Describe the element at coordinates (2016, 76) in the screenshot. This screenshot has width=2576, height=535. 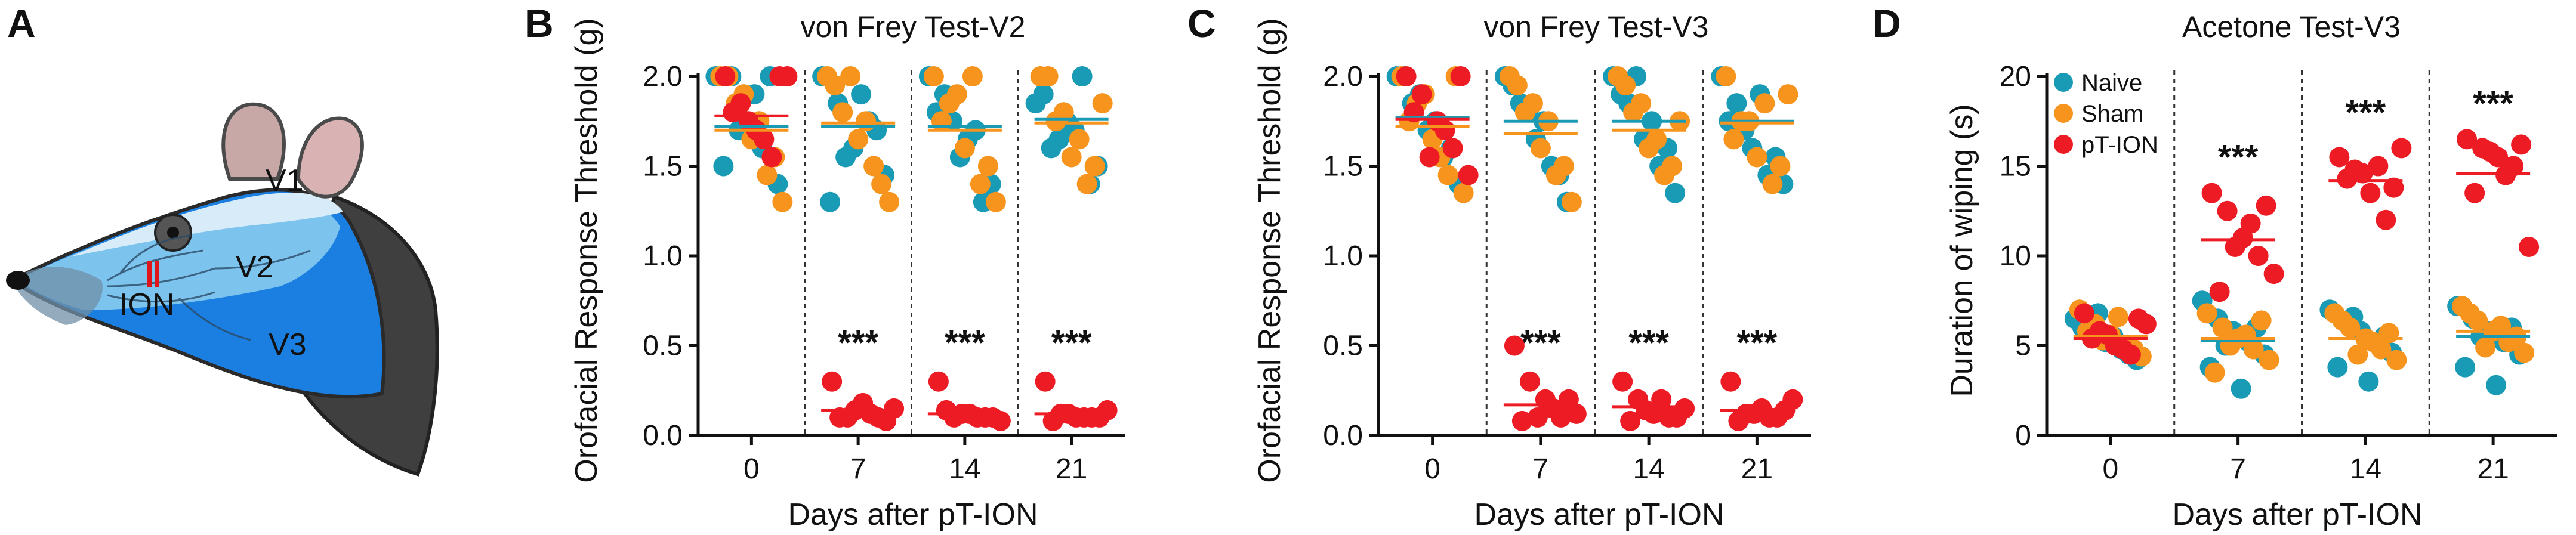
I see `y-tick-label: 20` at that location.